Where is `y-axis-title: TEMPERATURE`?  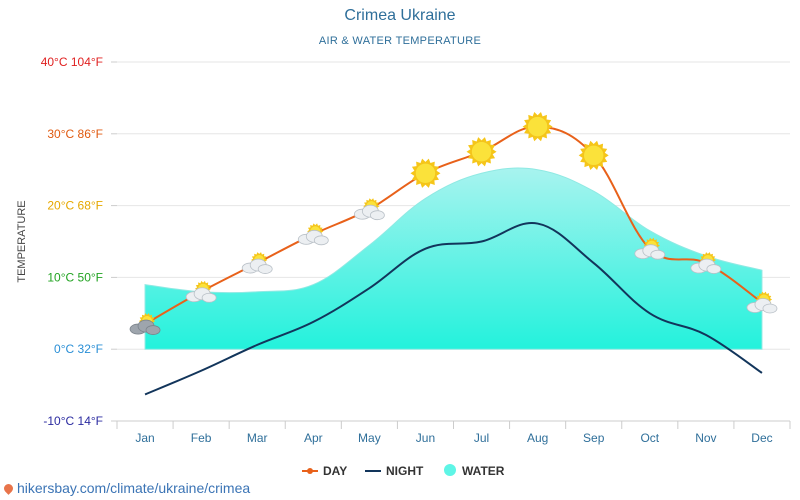
y-axis-title: TEMPERATURE is located at coordinates (22, 241).